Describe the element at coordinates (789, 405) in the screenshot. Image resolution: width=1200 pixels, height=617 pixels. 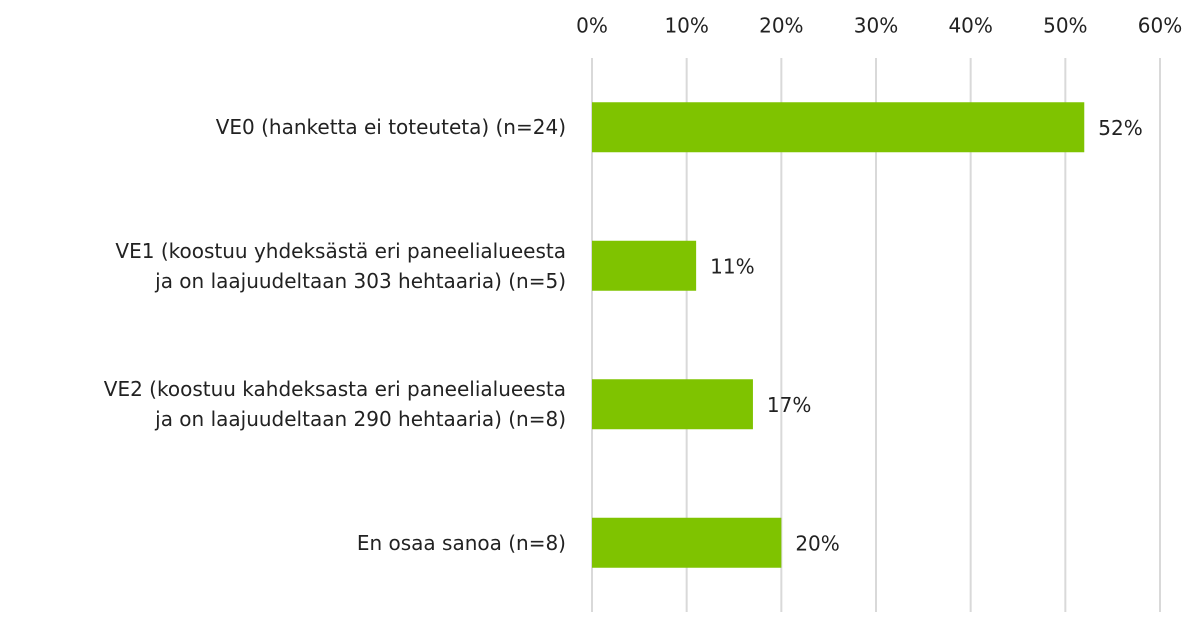
I see `data-label: 17%` at that location.